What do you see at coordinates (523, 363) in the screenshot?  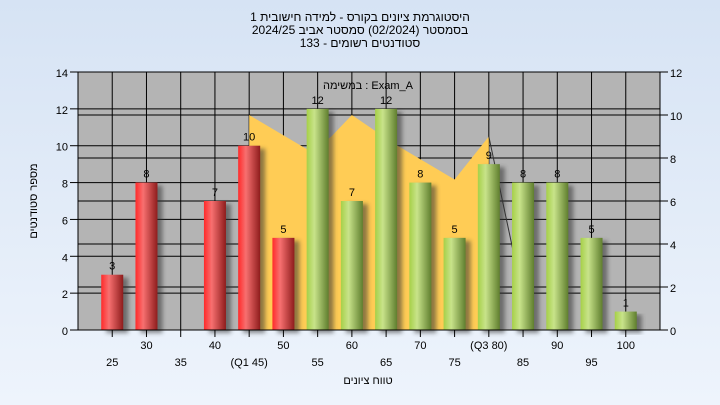 I see `x-tick-label: 85` at bounding box center [523, 363].